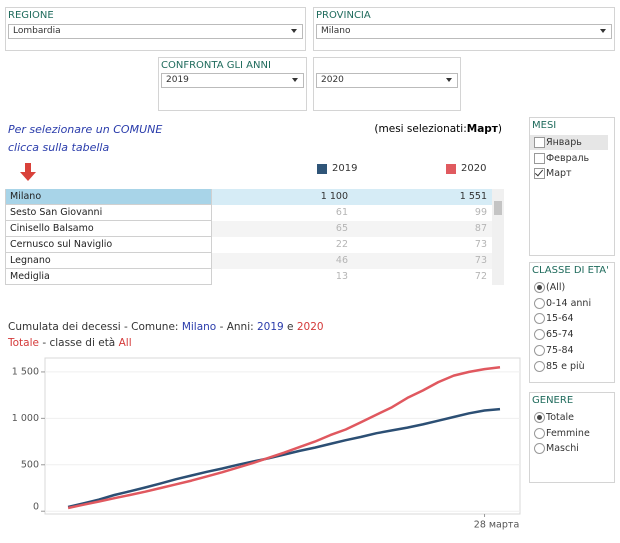  I want to click on option-label: Totale, so click(560, 417).